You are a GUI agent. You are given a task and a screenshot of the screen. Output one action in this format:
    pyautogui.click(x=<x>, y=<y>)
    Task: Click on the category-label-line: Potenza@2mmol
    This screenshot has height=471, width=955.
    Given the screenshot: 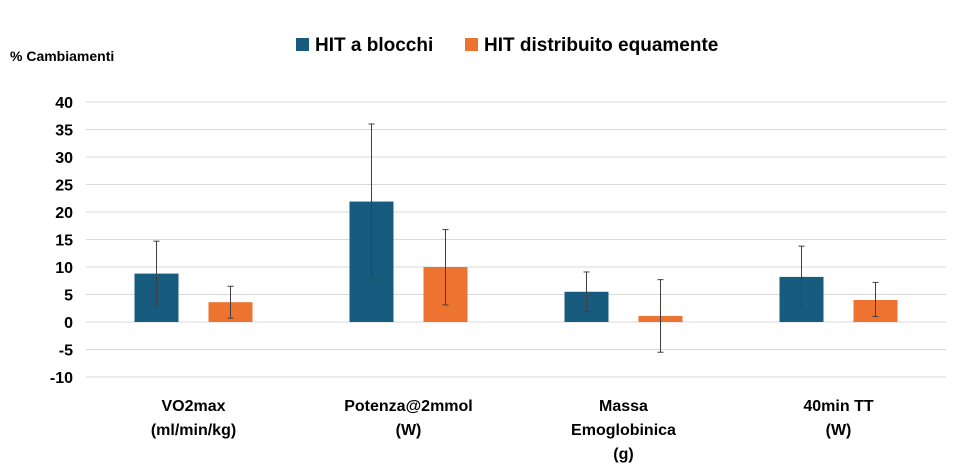 What is the action you would take?
    pyautogui.click(x=408, y=406)
    